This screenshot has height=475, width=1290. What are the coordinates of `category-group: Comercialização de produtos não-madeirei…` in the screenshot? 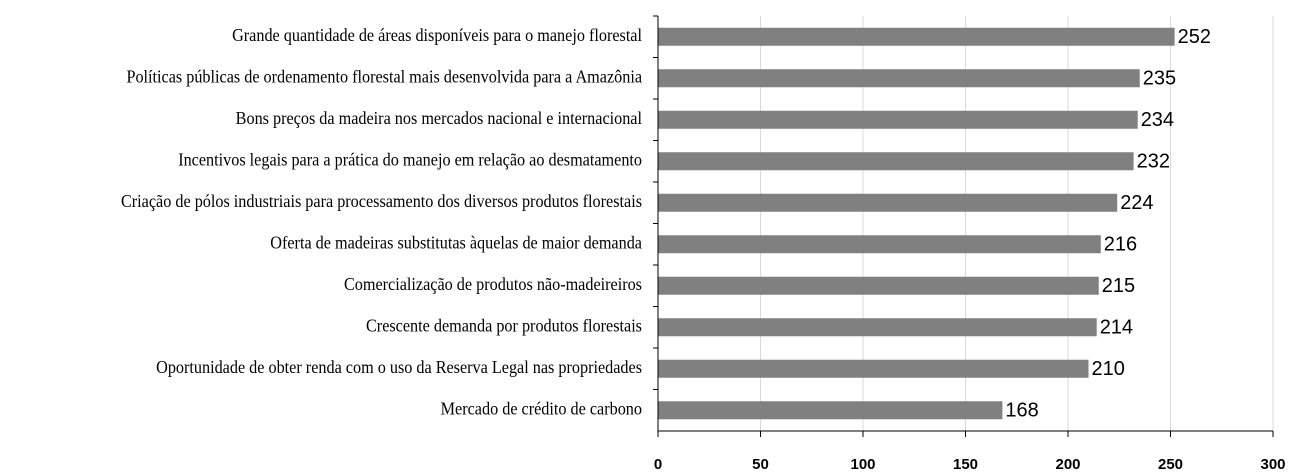 It's located at (493, 284).